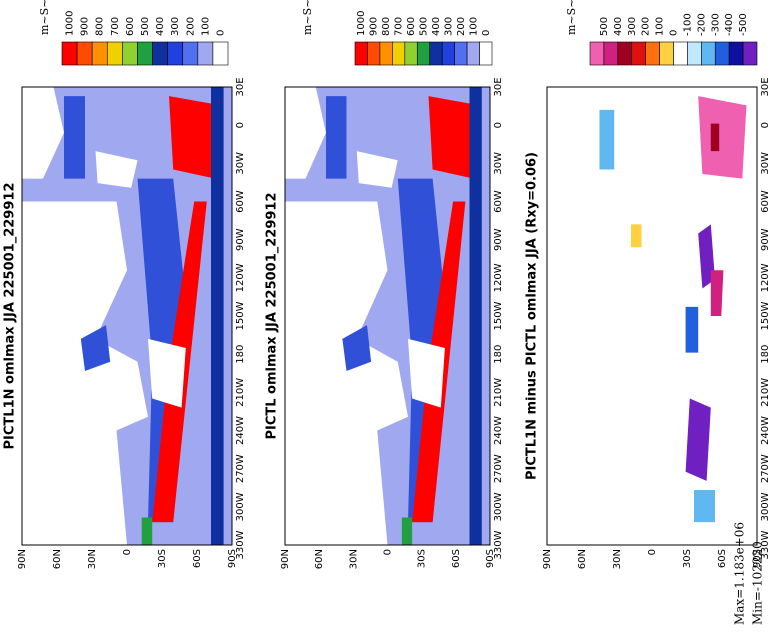 This screenshot has width=782, height=633. What do you see at coordinates (743, 24) in the screenshot?
I see `colorbar-label: -500` at bounding box center [743, 24].